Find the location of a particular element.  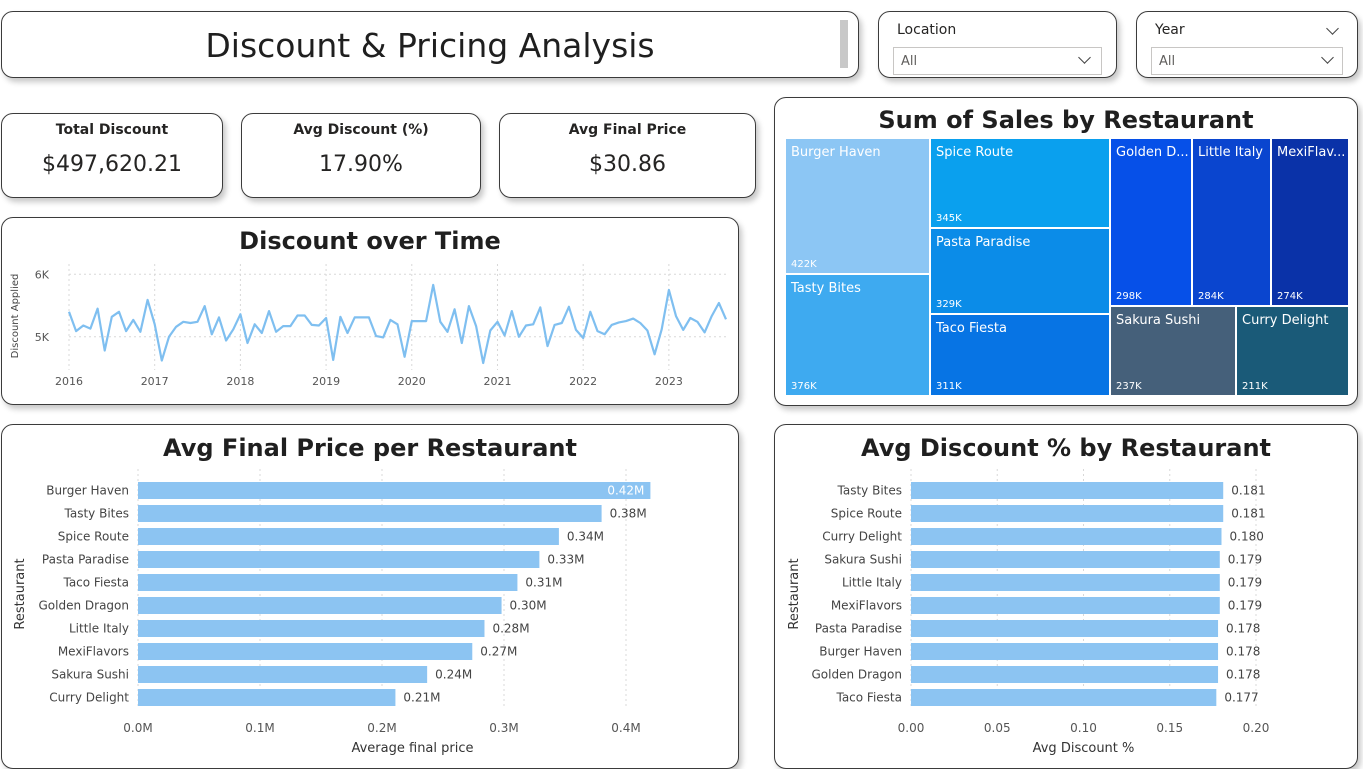

kpi-total-discount: Total Discount $497,620.21 is located at coordinates (112, 155).